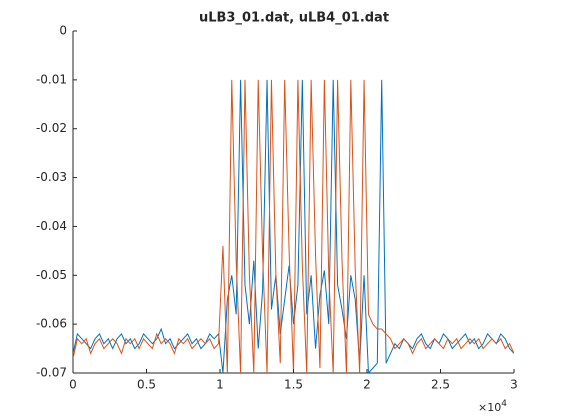 The image size is (568, 418). I want to click on x-tick-label: 0, so click(73, 385).